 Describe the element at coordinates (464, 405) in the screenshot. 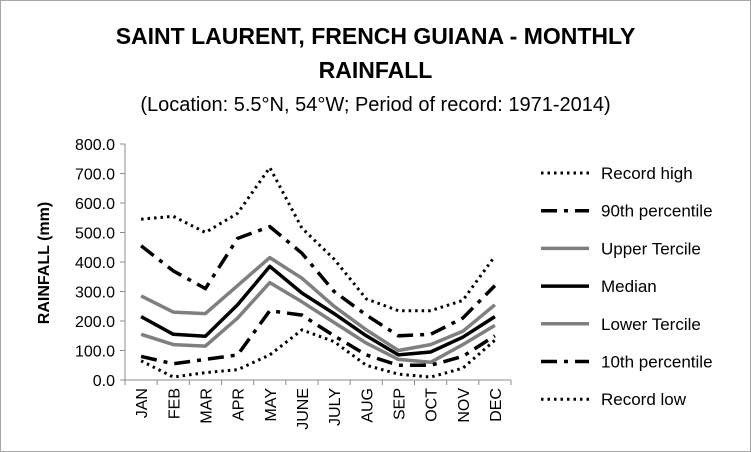

I see `x-tick-label: NOV` at that location.